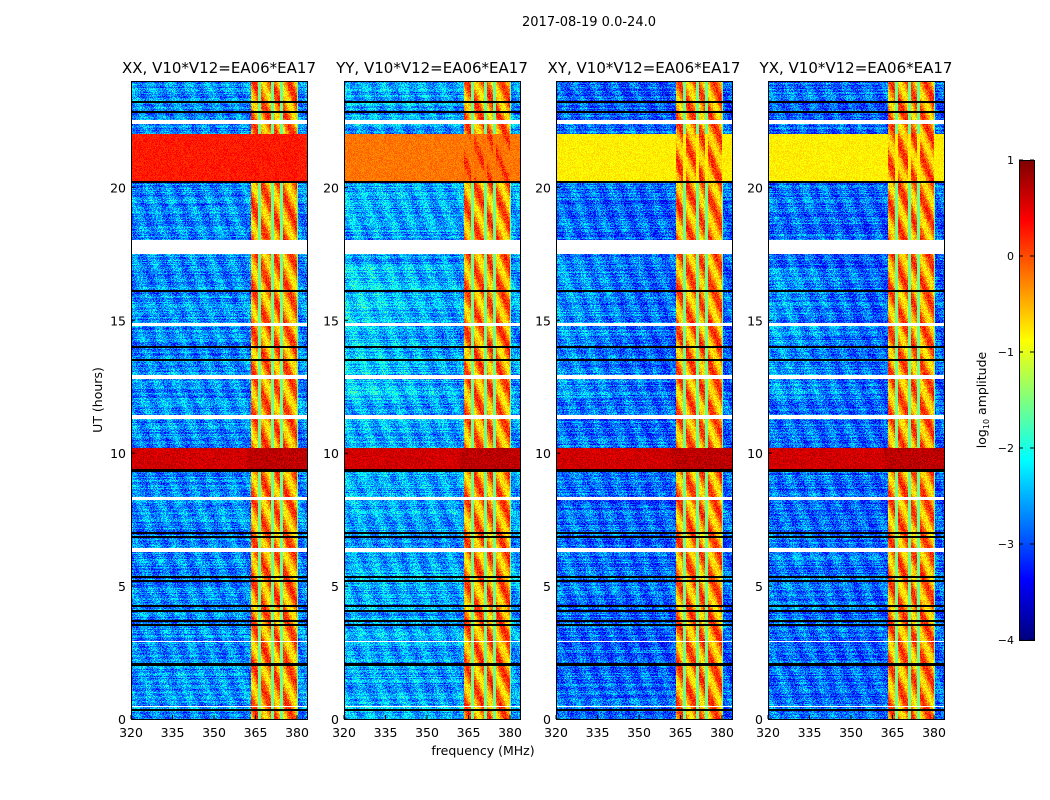 The image size is (1050, 800). Describe the element at coordinates (856, 400) in the screenshot. I see `heatmap-panel-yx` at that location.